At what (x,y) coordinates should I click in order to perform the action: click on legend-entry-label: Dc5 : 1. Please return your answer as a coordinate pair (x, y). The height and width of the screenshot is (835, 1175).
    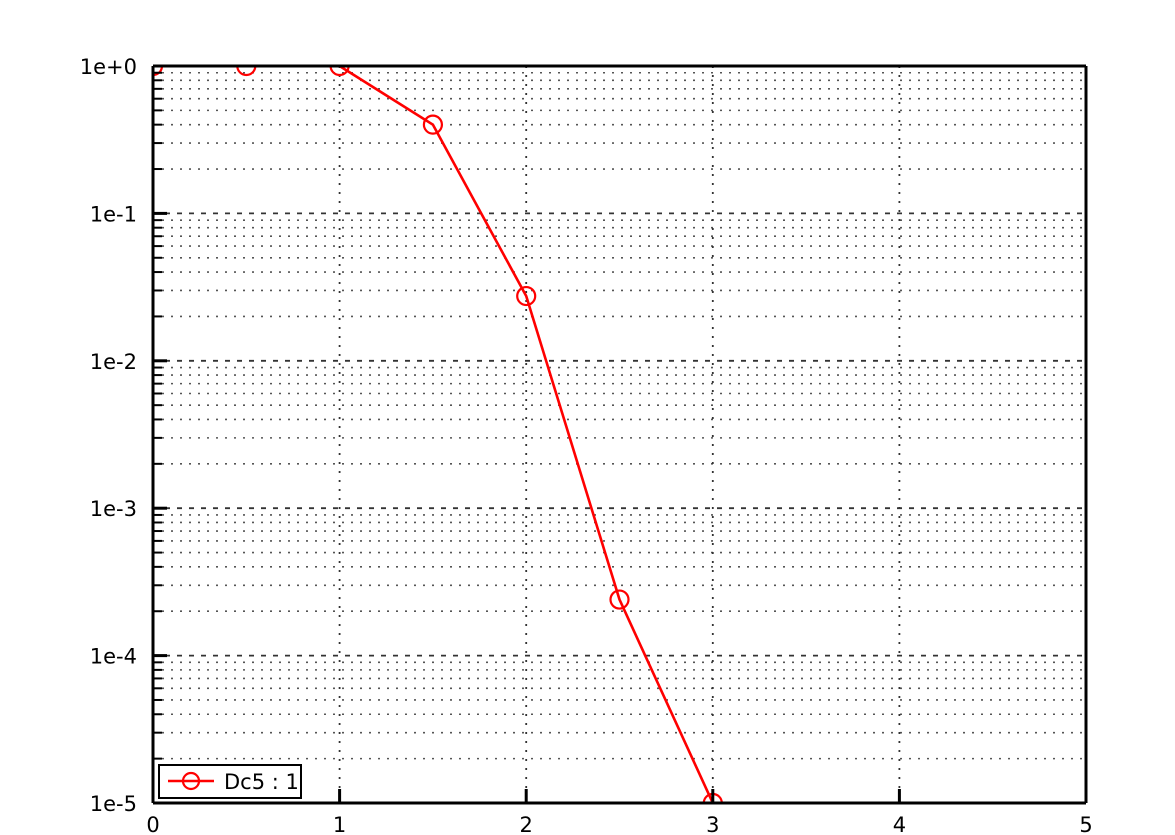
    Looking at the image, I should click on (261, 782).